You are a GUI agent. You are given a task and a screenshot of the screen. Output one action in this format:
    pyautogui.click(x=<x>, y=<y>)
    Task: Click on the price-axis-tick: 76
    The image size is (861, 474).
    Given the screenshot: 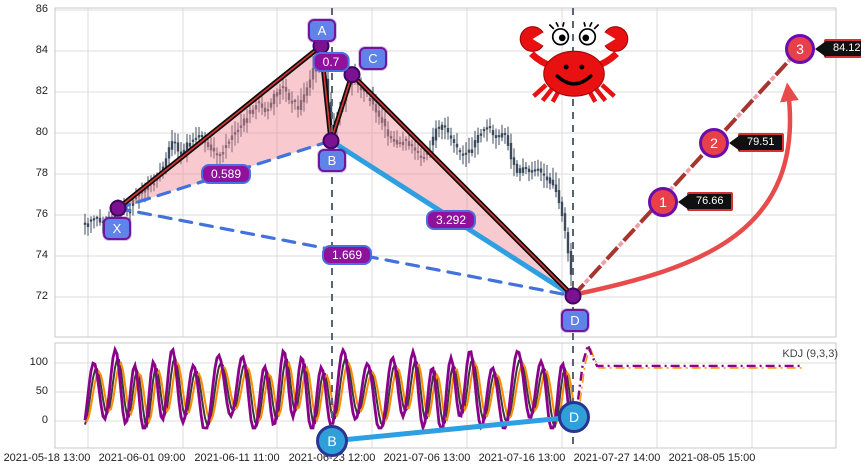 What is the action you would take?
    pyautogui.click(x=41, y=214)
    